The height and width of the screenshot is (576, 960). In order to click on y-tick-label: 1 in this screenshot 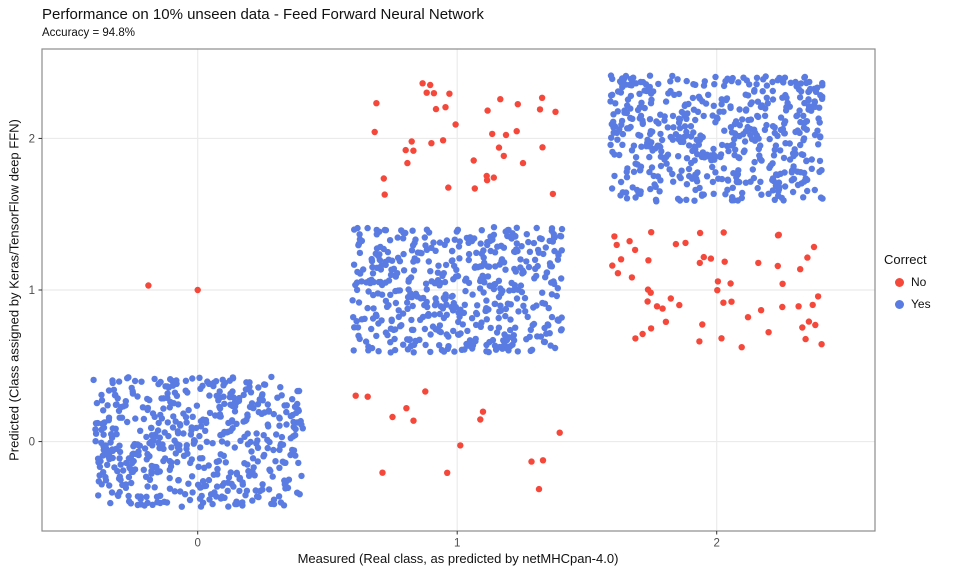, I will do `click(32, 291)`.